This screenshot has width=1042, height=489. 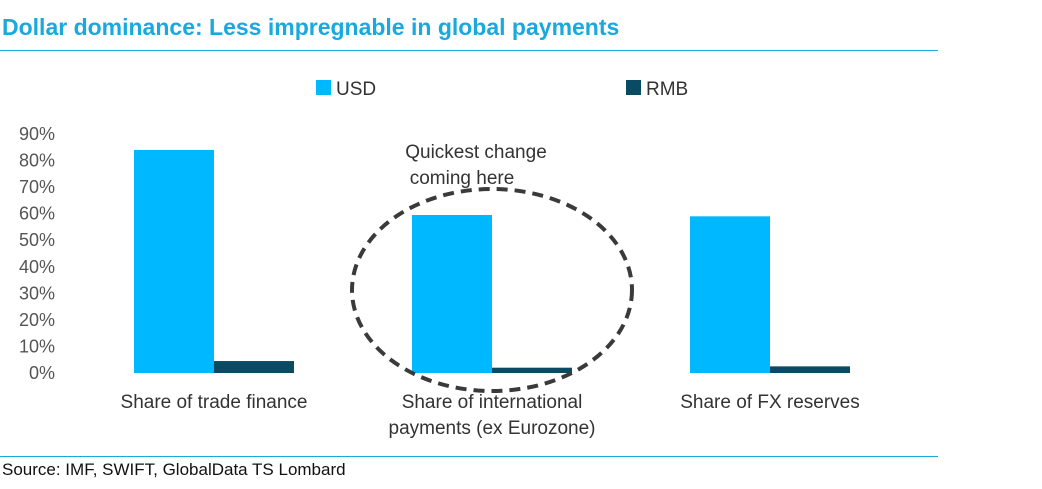 What do you see at coordinates (37, 240) in the screenshot?
I see `y-tick-label: 50%` at bounding box center [37, 240].